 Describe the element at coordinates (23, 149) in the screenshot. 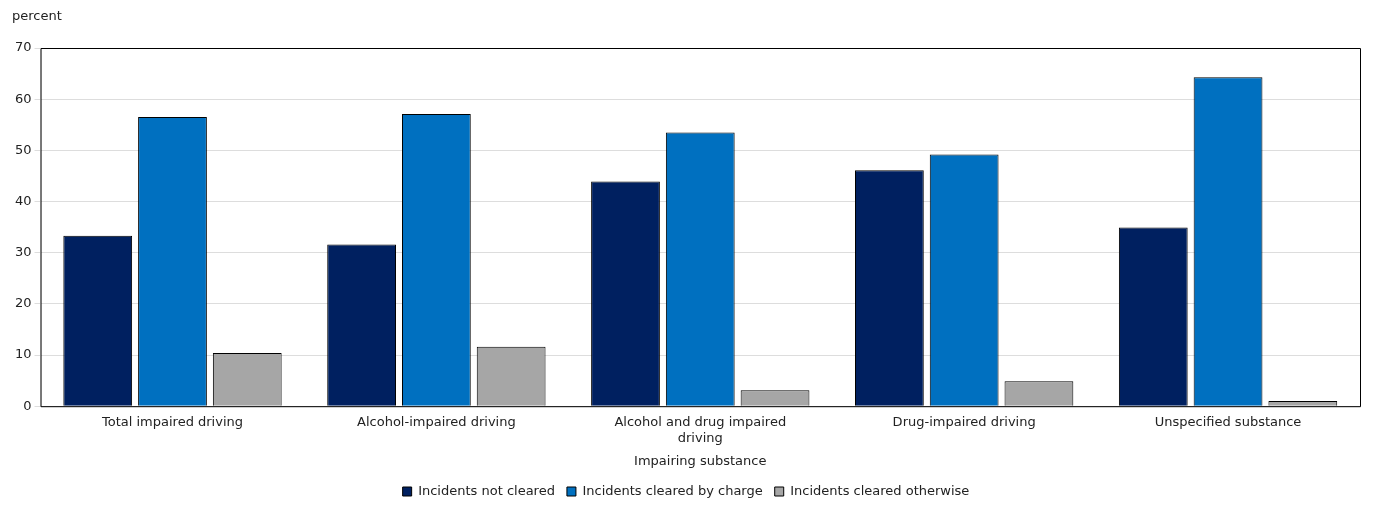

I see `y-tick-label: 50` at that location.